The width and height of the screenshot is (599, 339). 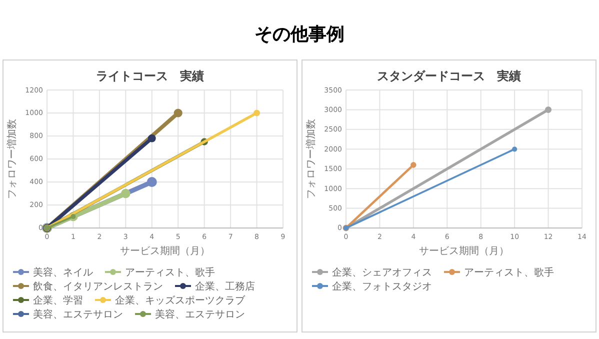 What do you see at coordinates (98, 286) in the screenshot?
I see `legend-label: 飲食、イタリアンレストラン` at bounding box center [98, 286].